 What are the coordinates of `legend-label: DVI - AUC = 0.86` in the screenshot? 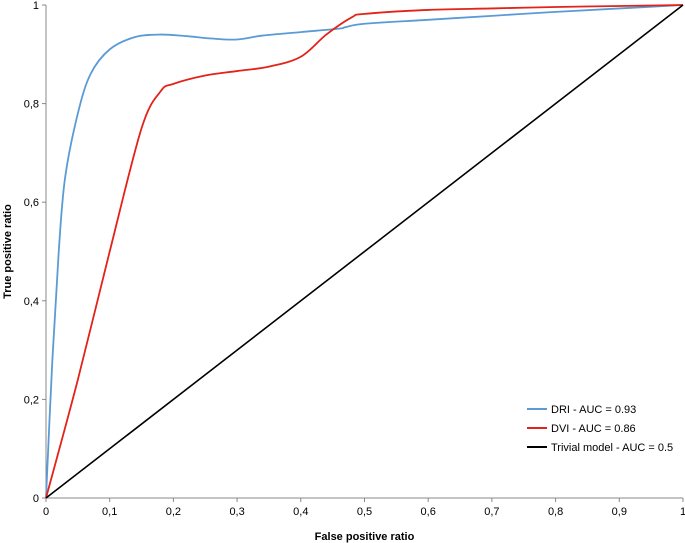 It's located at (593, 429).